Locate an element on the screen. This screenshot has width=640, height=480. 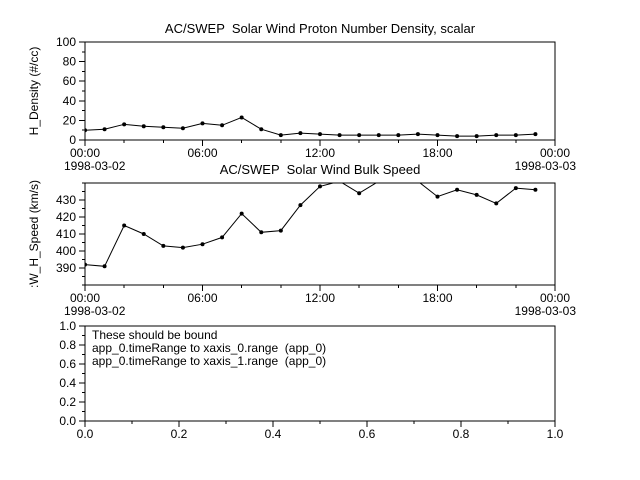
plot-0-series-line is located at coordinates (310, 126).